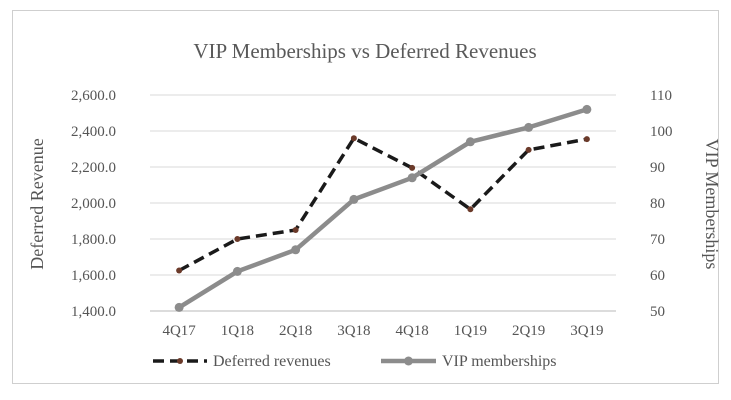 This screenshot has height=400, width=731. What do you see at coordinates (93, 168) in the screenshot?
I see `left-tick-label: 2,200.0` at bounding box center [93, 168].